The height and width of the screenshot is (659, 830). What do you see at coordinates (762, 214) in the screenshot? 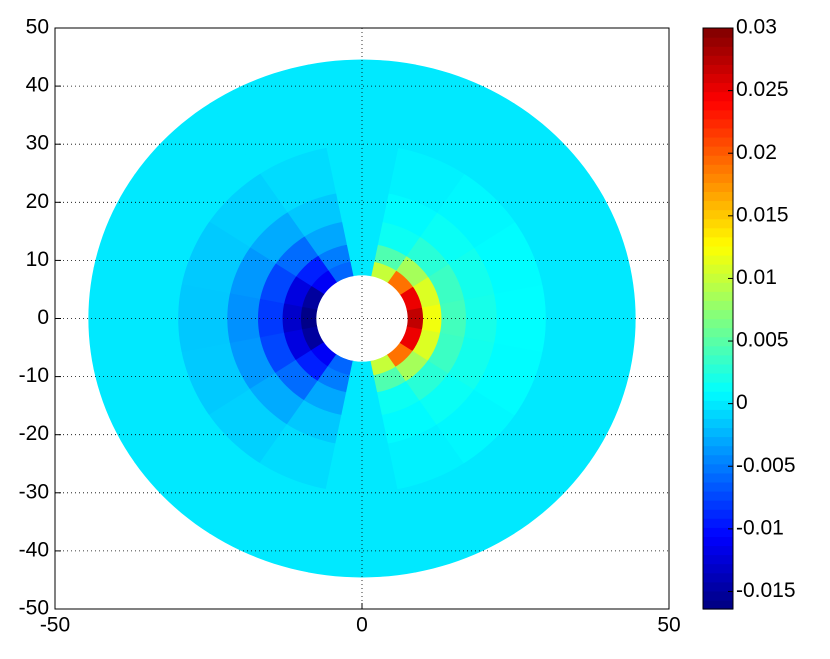
I see `colorbar-tick-label: 0.015` at bounding box center [762, 214].